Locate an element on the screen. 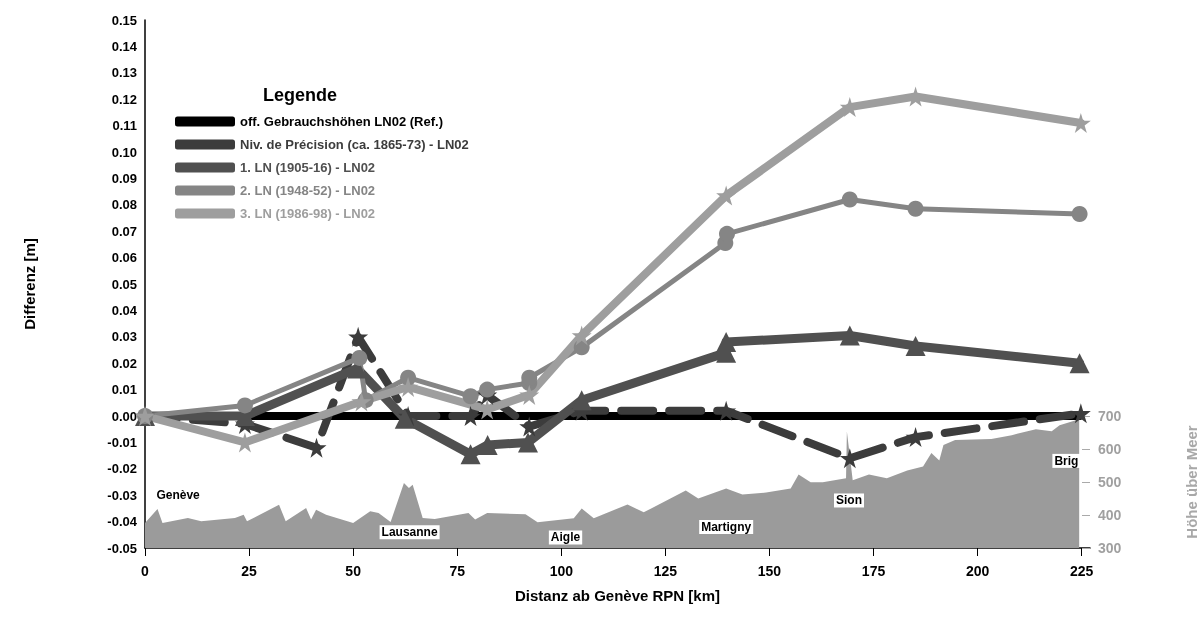 Image resolution: width=1203 pixels, height=627 pixels. y-tick-label: 0.09 is located at coordinates (124, 178).